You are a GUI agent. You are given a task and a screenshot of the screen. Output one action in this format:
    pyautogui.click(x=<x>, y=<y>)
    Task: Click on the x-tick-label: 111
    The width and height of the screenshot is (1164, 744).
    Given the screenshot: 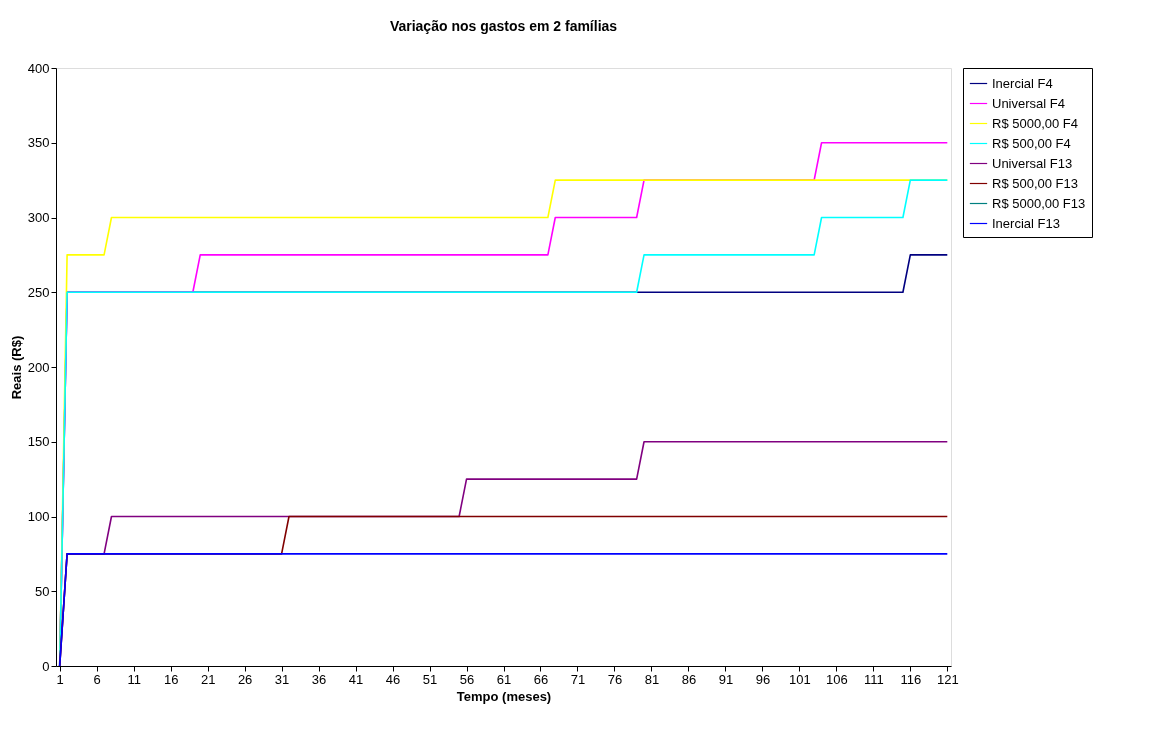 What is the action you would take?
    pyautogui.click(x=873, y=679)
    